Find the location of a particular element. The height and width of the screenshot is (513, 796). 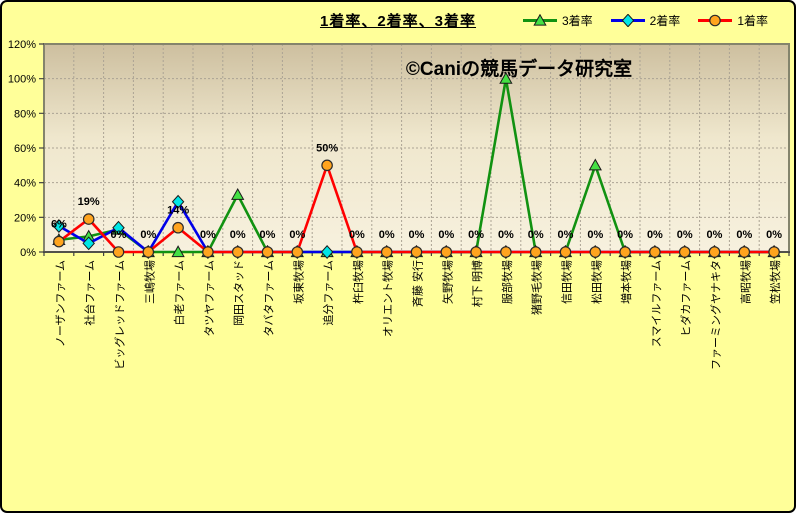

y-axis-tick-label: 60% is located at coordinates (25, 149).